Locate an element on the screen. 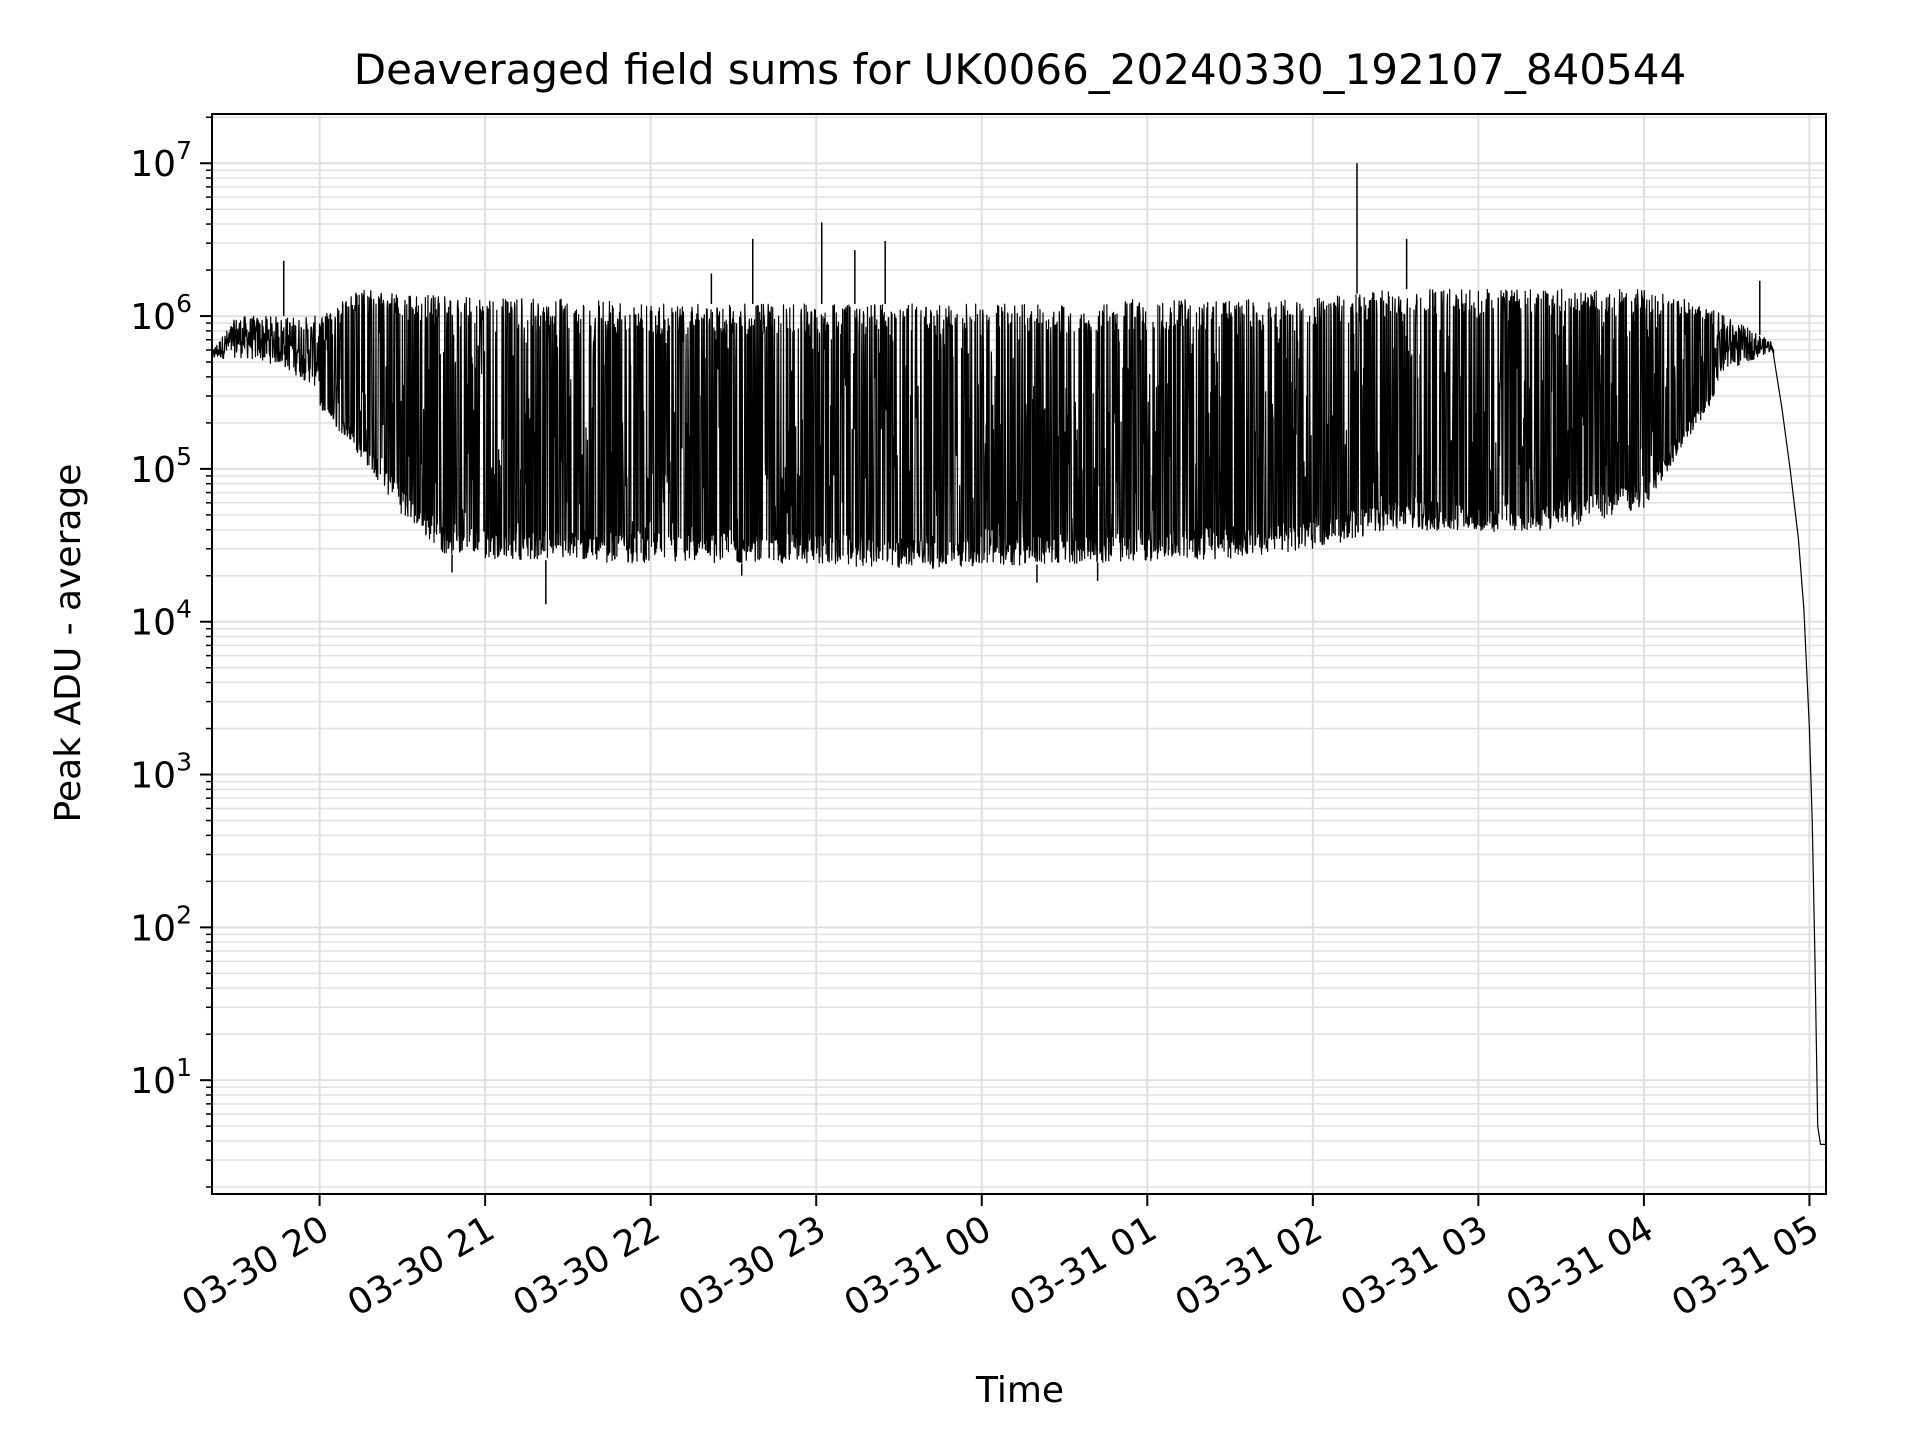 This screenshot has width=1920, height=1440. y-tick-label: 10³ is located at coordinates (161, 772).